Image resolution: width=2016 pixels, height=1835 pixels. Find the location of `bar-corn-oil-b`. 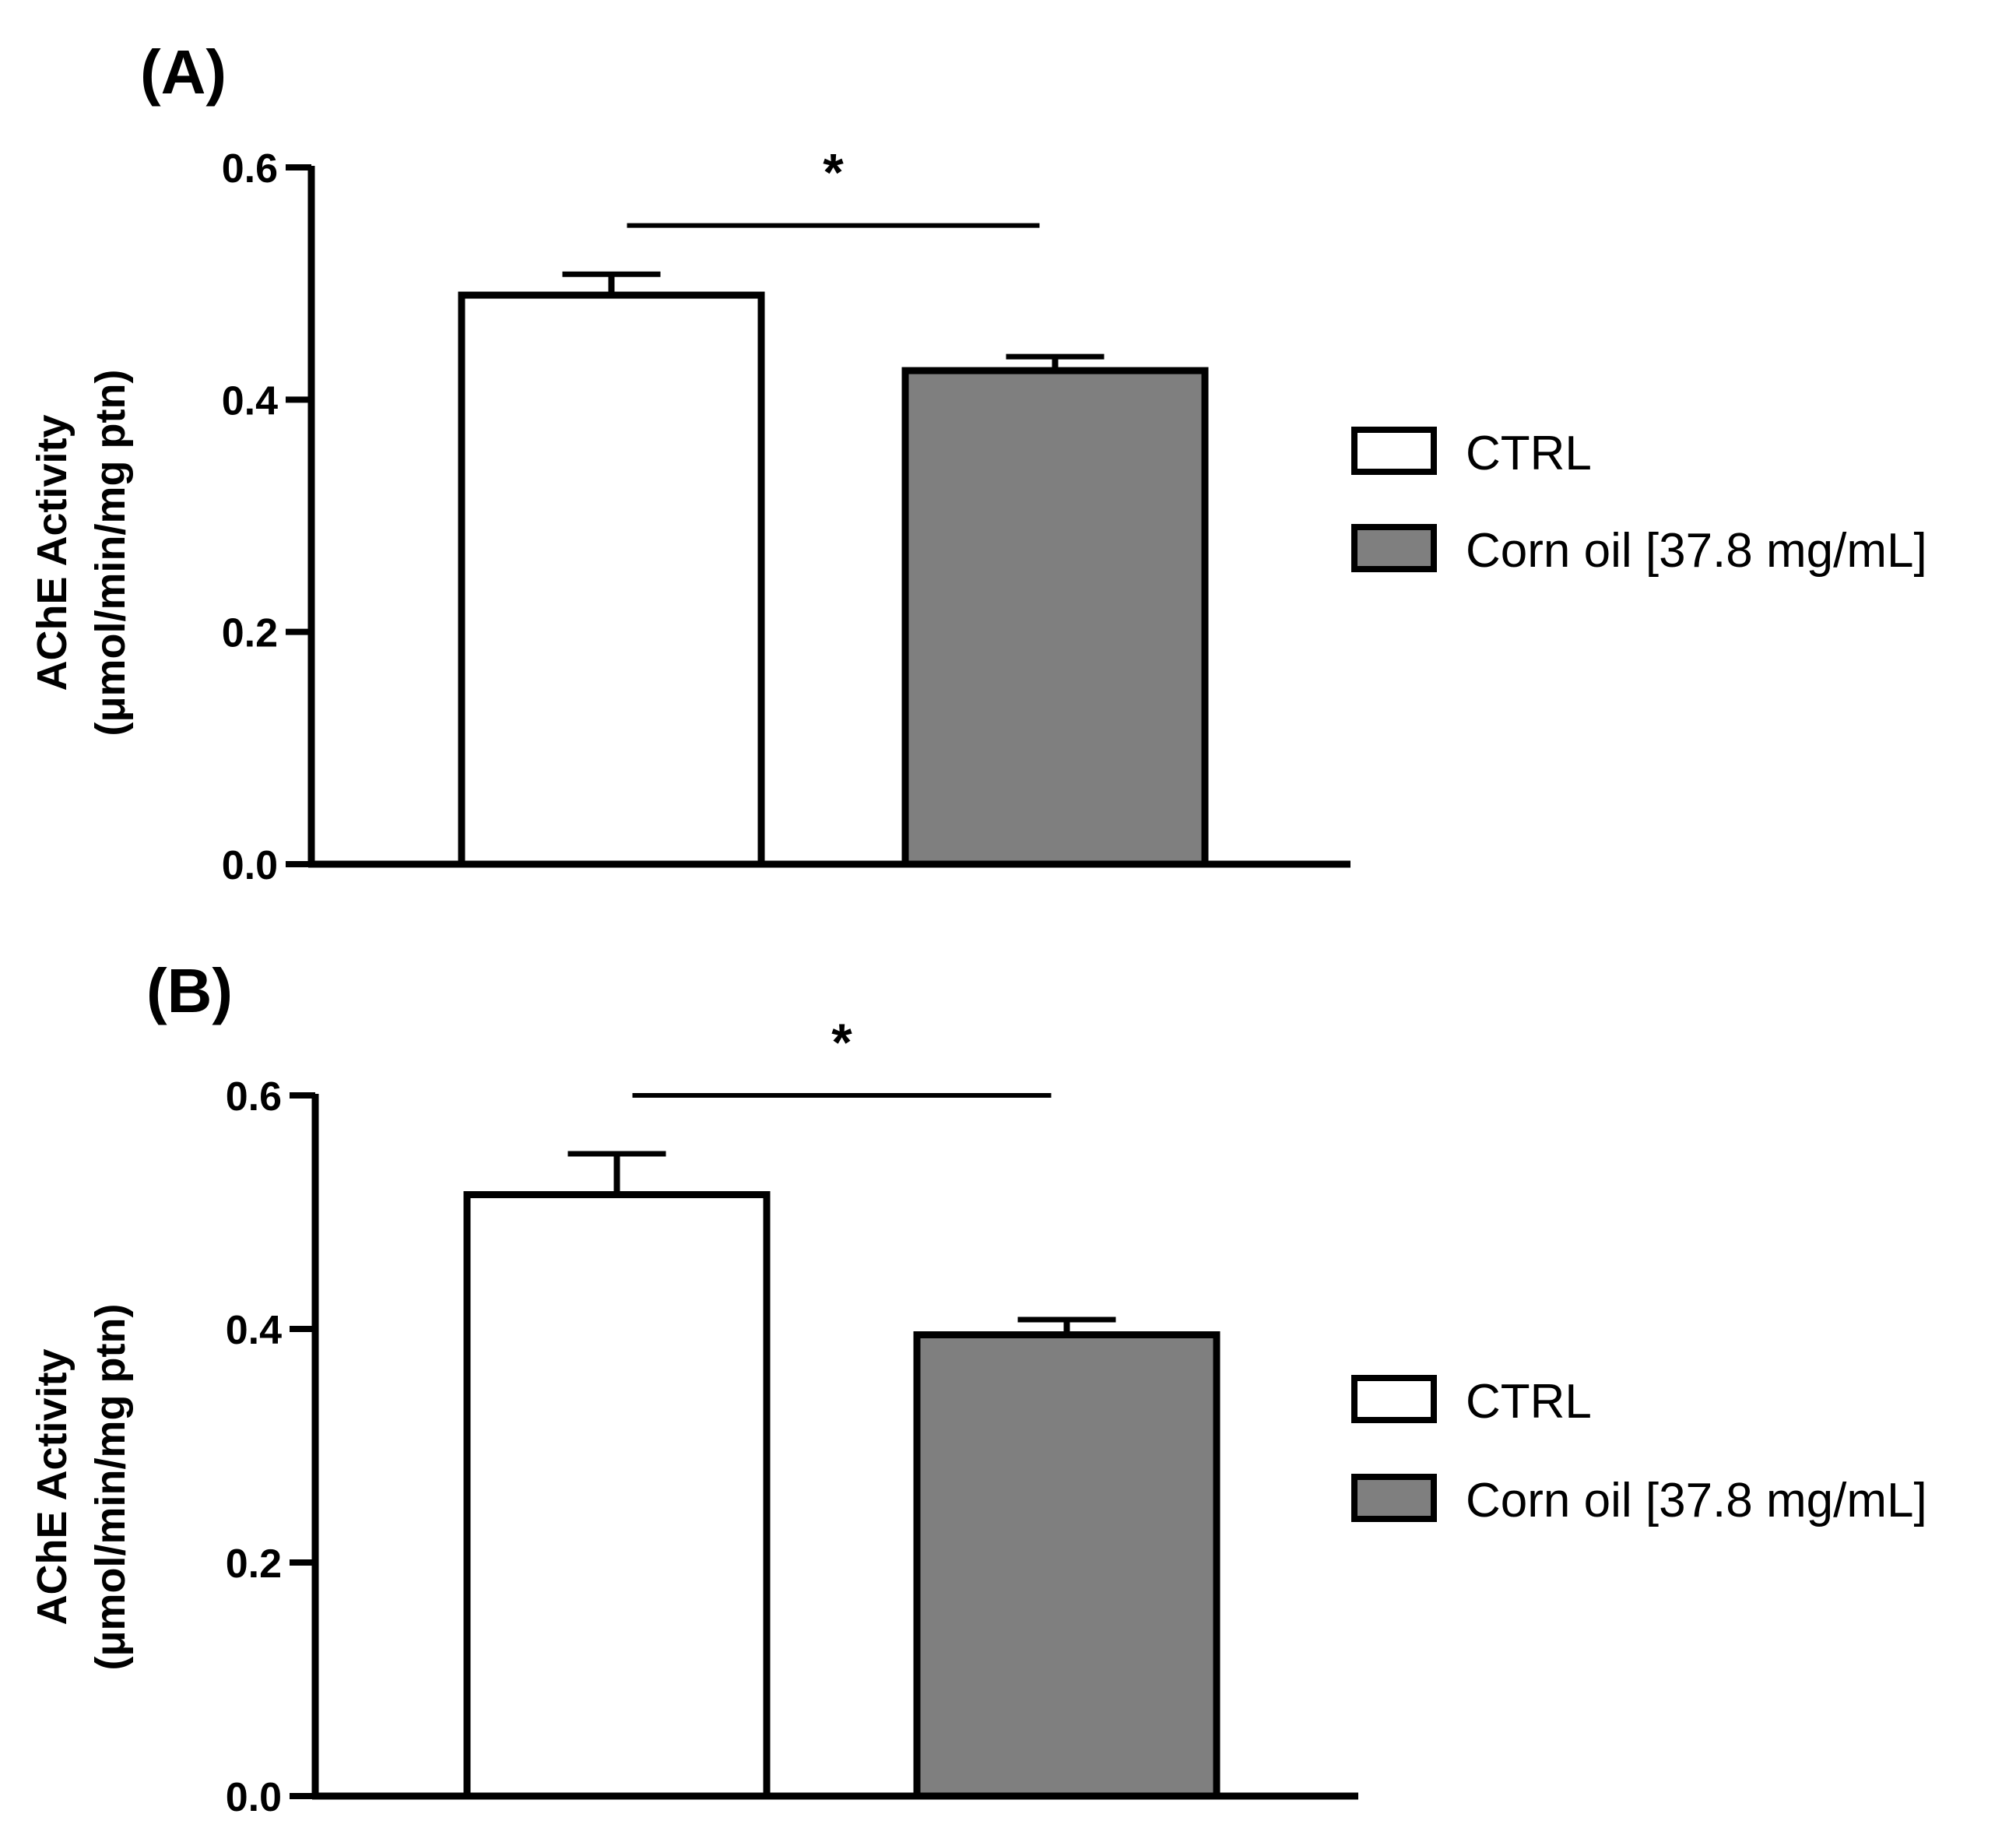

bar-corn-oil-b is located at coordinates (1066, 1565).